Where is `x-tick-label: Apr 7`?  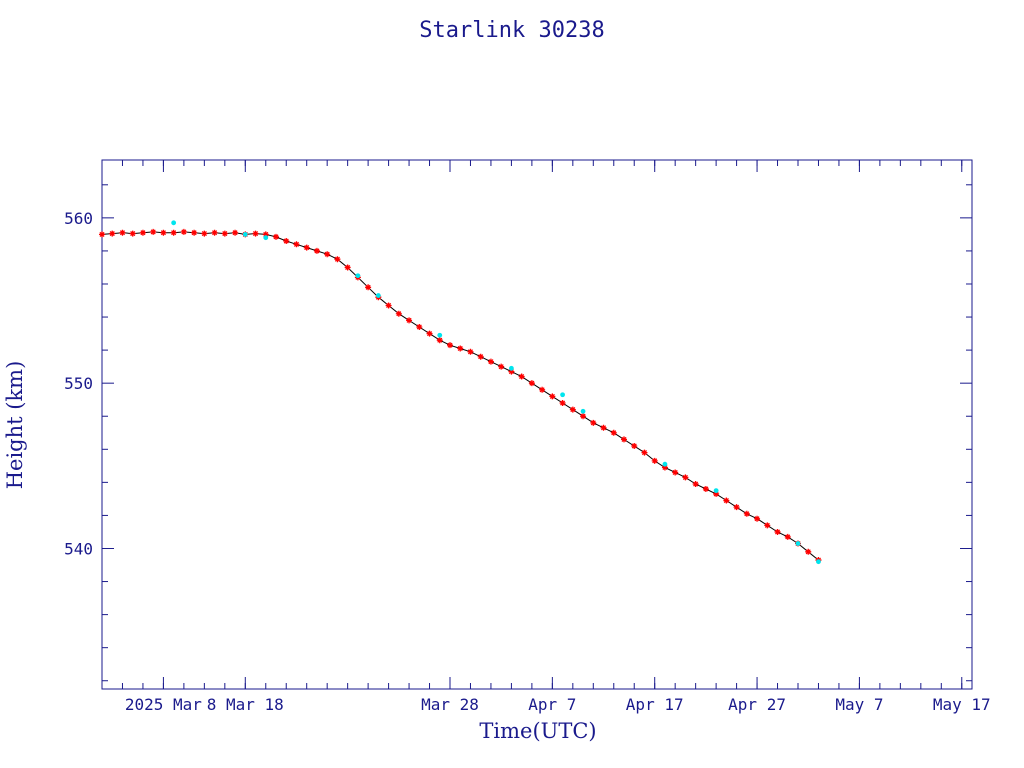 x-tick-label: Apr 7 is located at coordinates (552, 704).